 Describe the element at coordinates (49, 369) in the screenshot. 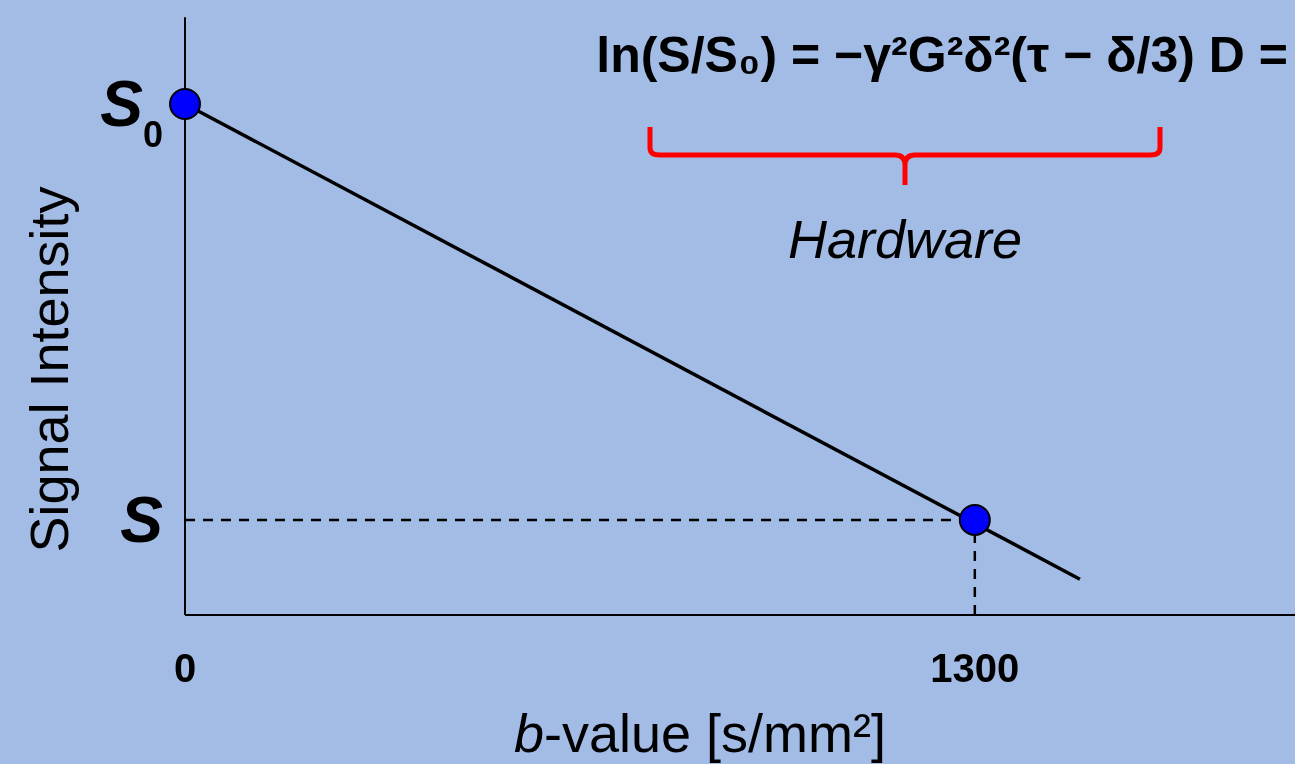

I see `y-axis-title: Signal Intensity` at that location.